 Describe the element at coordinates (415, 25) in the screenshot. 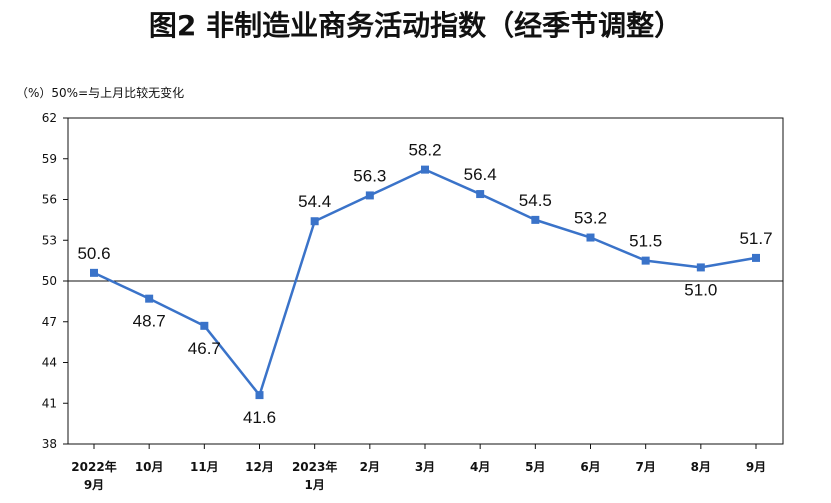

I see `chart-title: 图2 非制造业商务活动指数（经季节调整）` at that location.